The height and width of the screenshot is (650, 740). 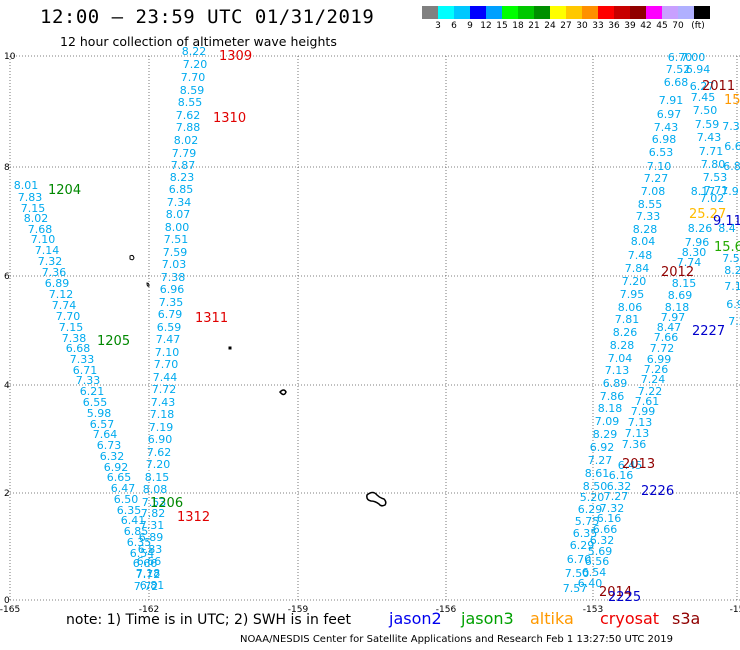 What do you see at coordinates (105, 434) in the screenshot?
I see `wave-height-value: 7.64` at bounding box center [105, 434].